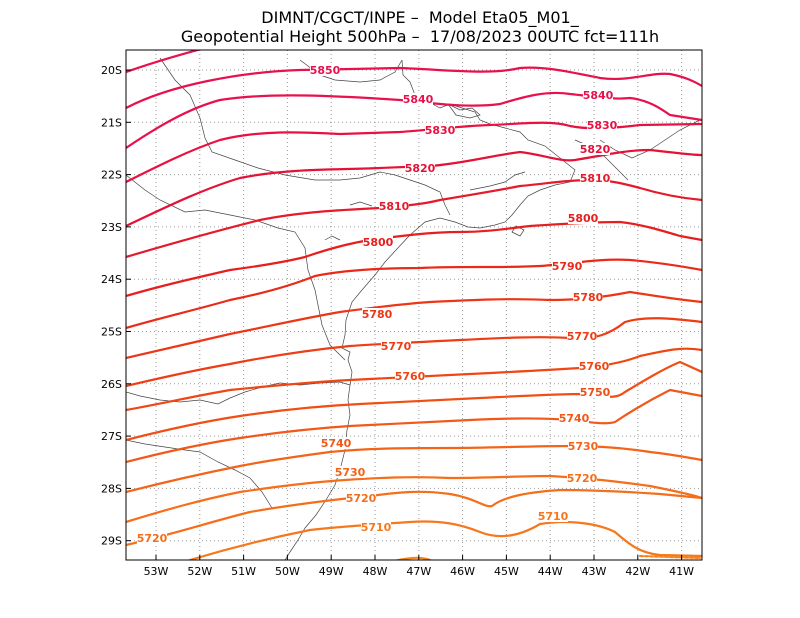  I want to click on lat-label: 20S, so click(111, 70).